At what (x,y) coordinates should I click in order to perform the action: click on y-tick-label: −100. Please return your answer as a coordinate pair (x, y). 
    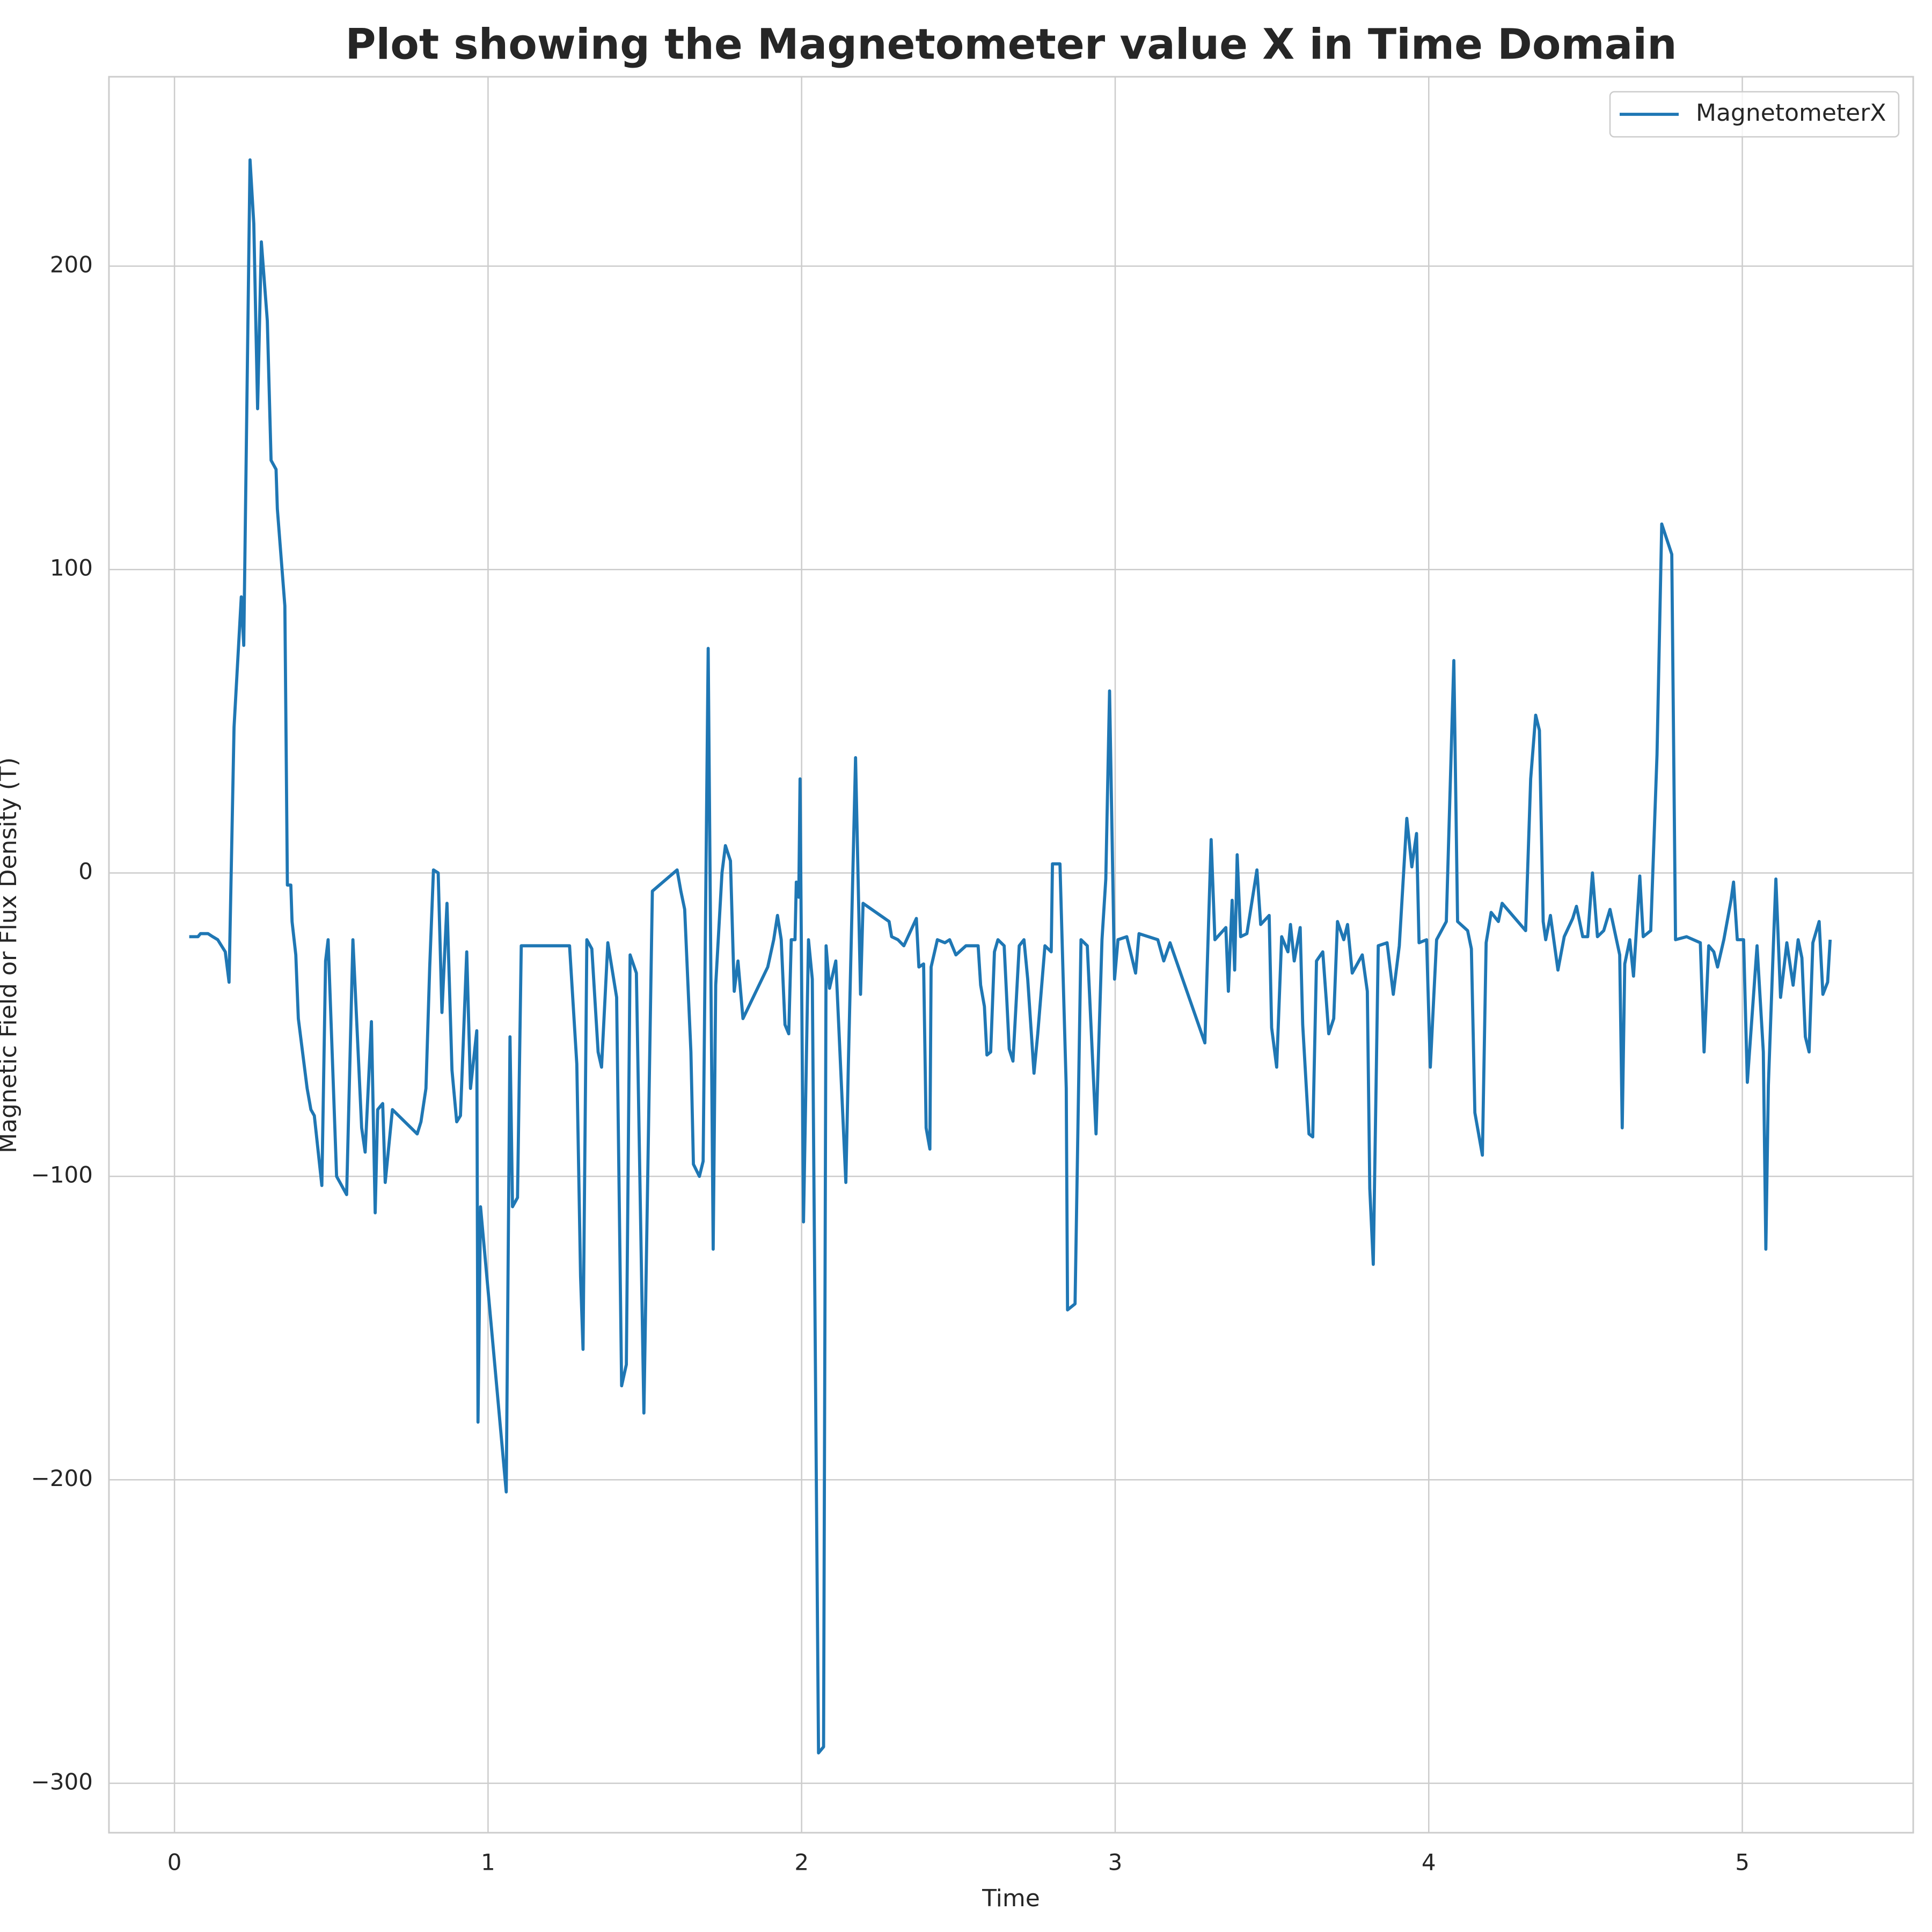
    Looking at the image, I should click on (62, 1175).